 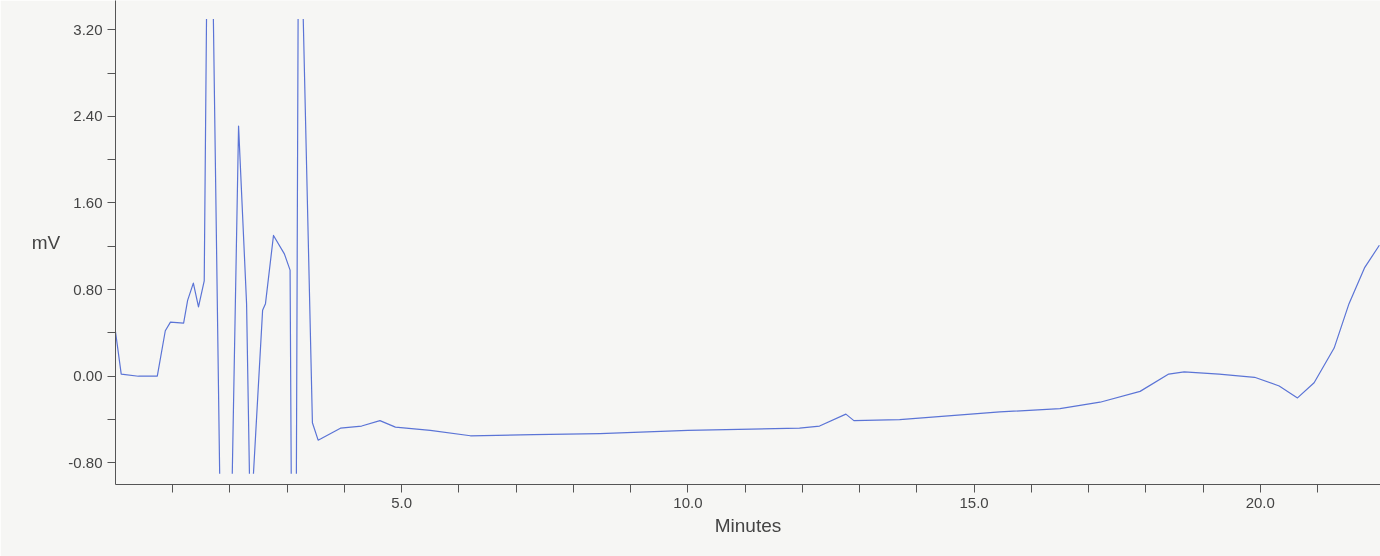 What do you see at coordinates (974, 502) in the screenshot?
I see `x-tick-label: 15.0` at bounding box center [974, 502].